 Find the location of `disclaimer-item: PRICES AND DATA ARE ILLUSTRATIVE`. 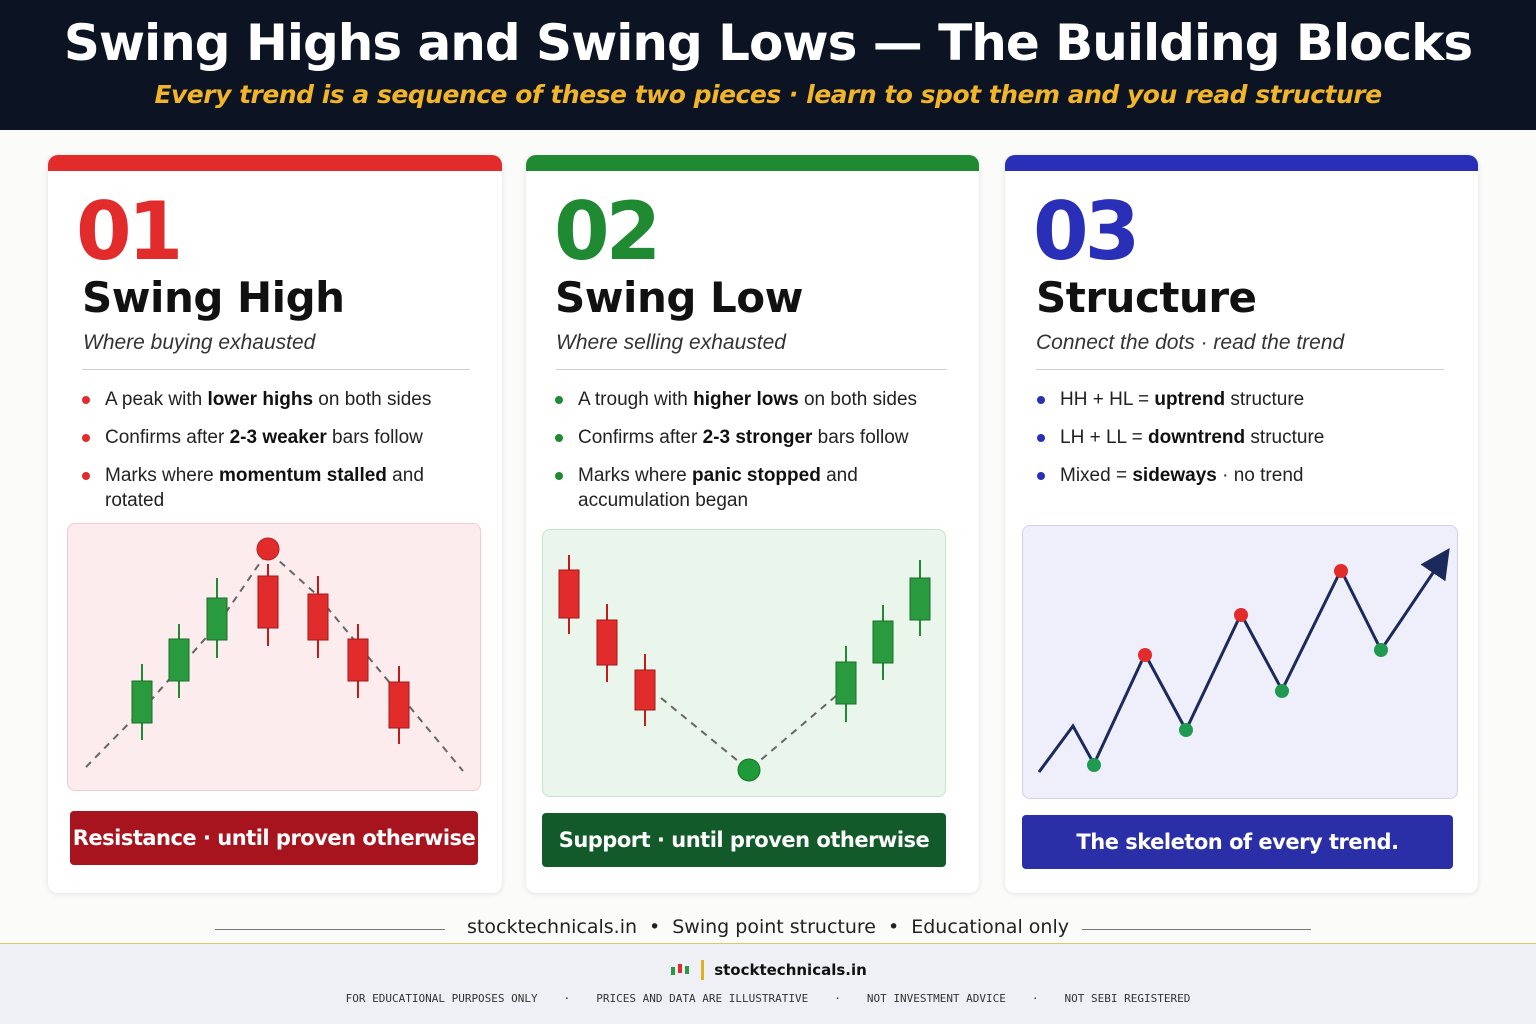

disclaimer-item: PRICES AND DATA ARE ILLUSTRATIVE is located at coordinates (702, 998).